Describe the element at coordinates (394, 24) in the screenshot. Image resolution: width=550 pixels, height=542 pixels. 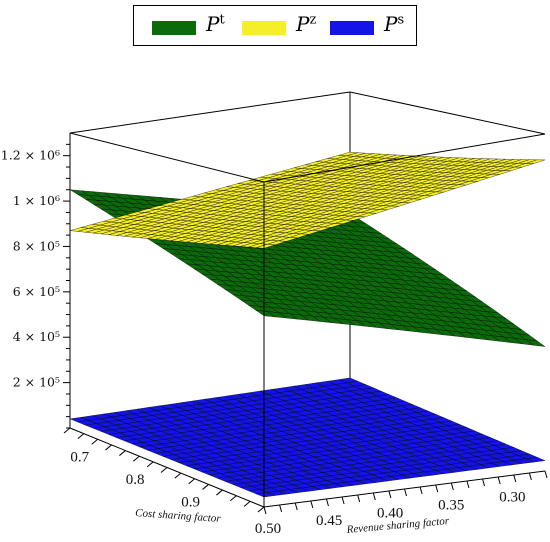
I see `legend-label-ps: Ps` at that location.